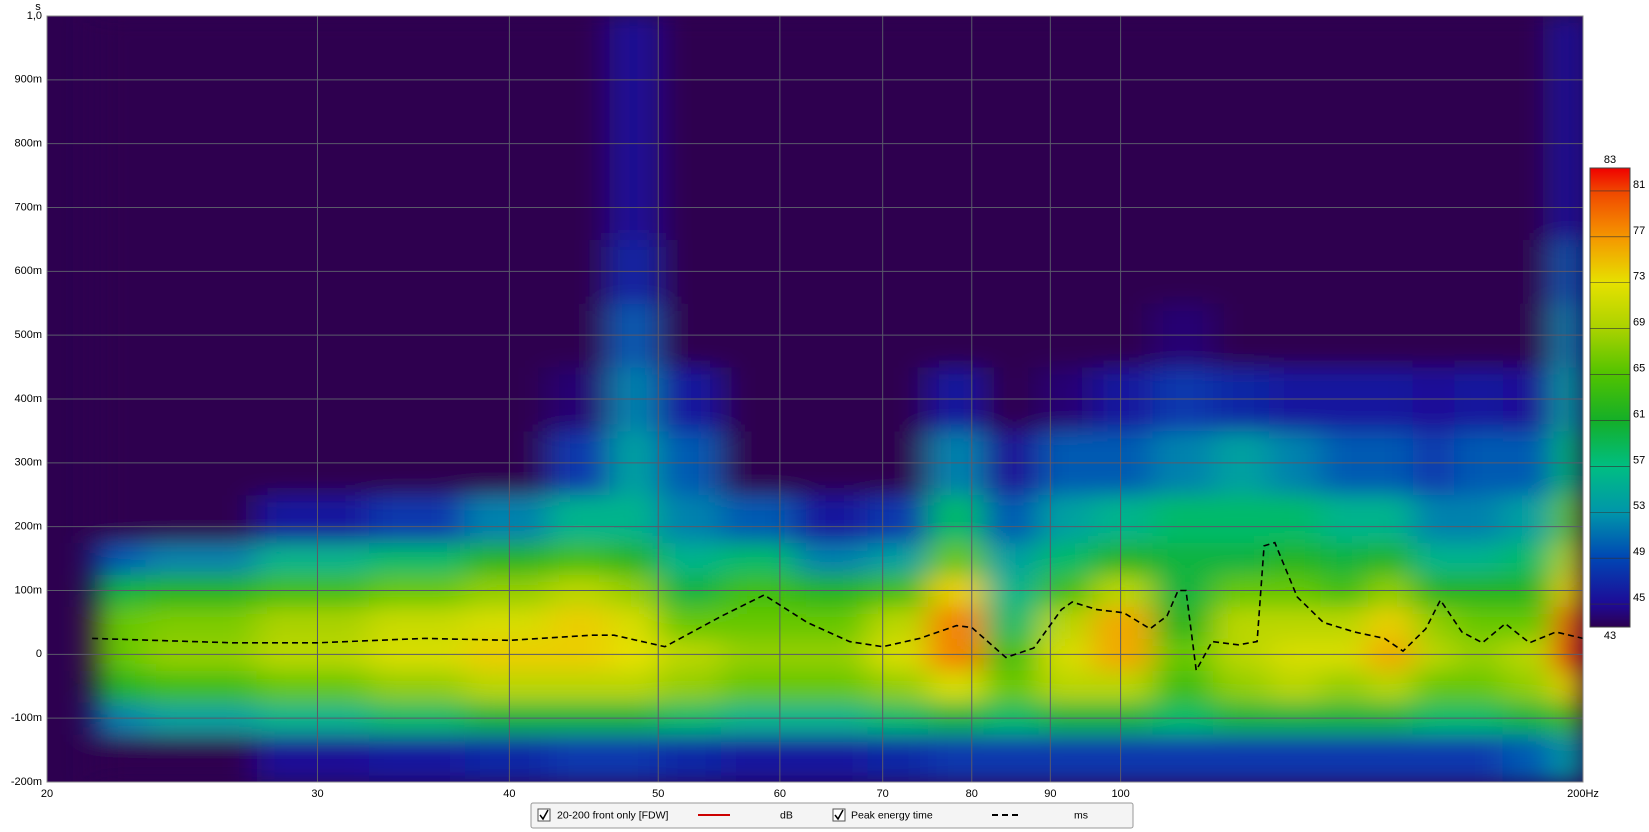  Describe the element at coordinates (26, 782) in the screenshot. I see `y-tick-label: -200m` at that location.